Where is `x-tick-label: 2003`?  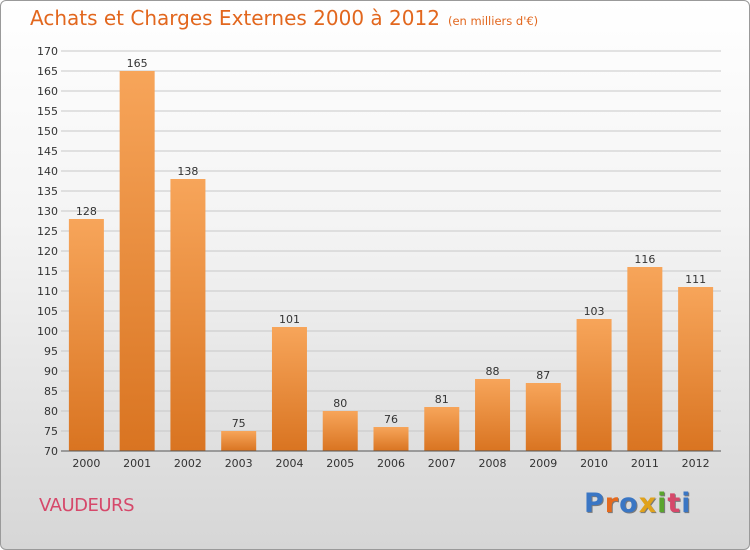
x-tick-label: 2003 is located at coordinates (239, 463).